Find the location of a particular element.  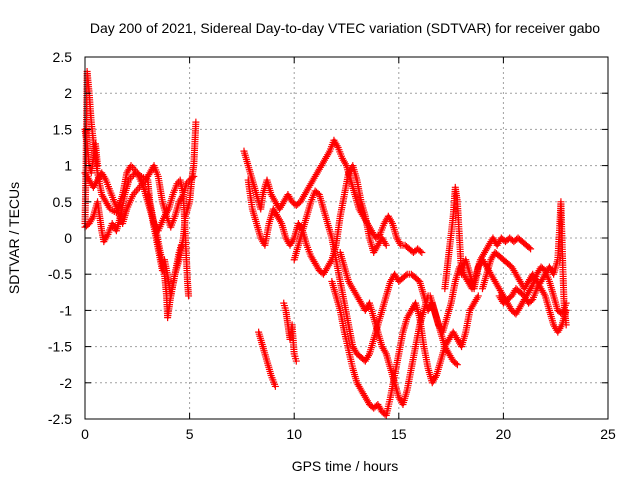

x-tick-label: 10 is located at coordinates (294, 434).